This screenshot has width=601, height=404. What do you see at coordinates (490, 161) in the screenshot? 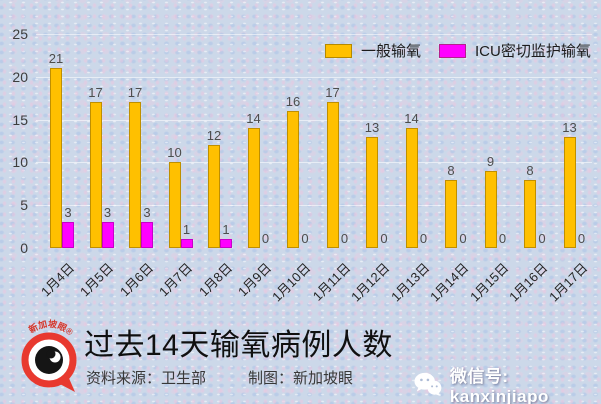
I see `bar-value-label-general: 9` at bounding box center [490, 161].